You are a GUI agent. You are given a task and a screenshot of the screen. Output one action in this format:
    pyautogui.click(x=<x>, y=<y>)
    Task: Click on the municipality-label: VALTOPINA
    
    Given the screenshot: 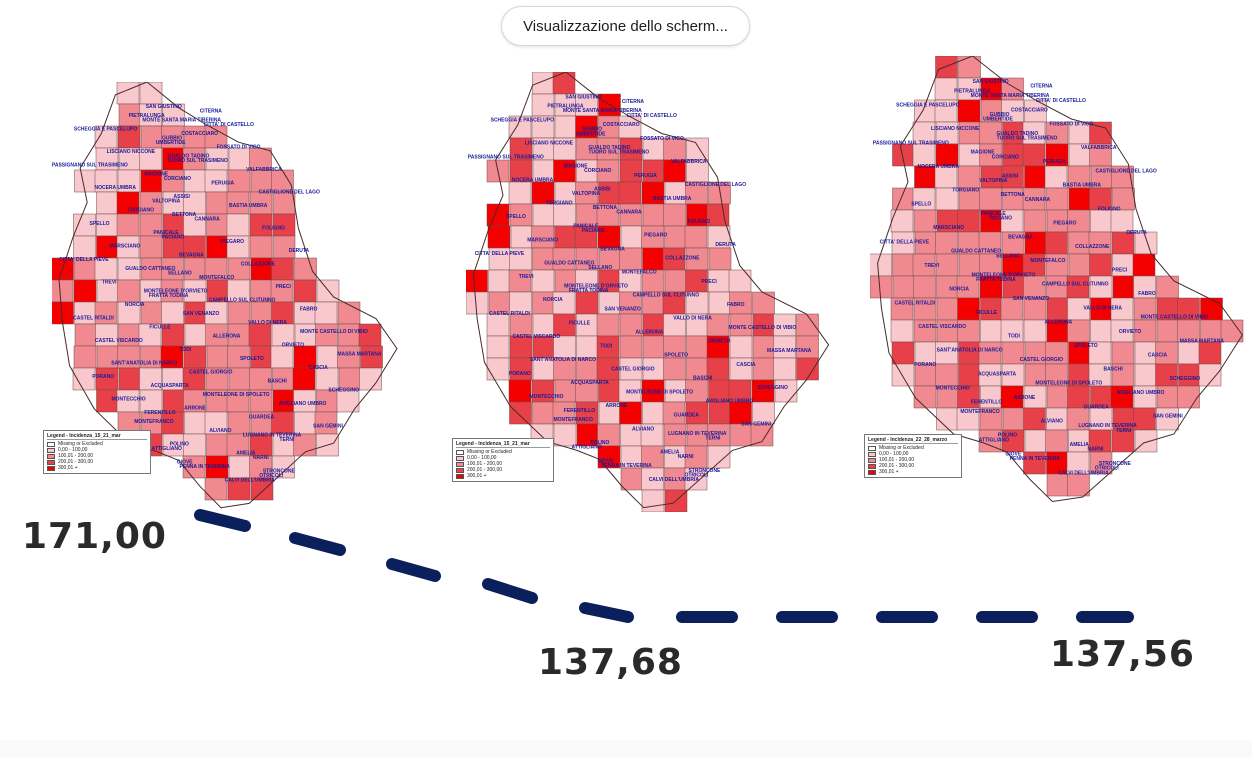 What is the action you would take?
    pyautogui.click(x=586, y=194)
    